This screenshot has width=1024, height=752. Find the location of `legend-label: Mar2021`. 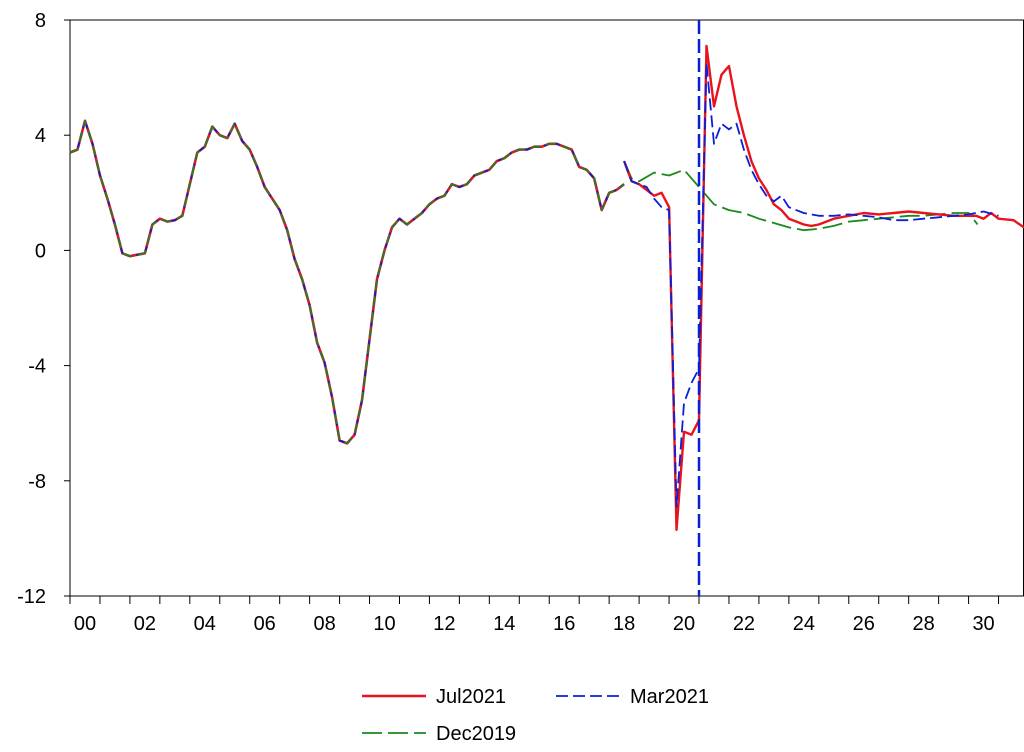

legend-label: Mar2021 is located at coordinates (669, 697).